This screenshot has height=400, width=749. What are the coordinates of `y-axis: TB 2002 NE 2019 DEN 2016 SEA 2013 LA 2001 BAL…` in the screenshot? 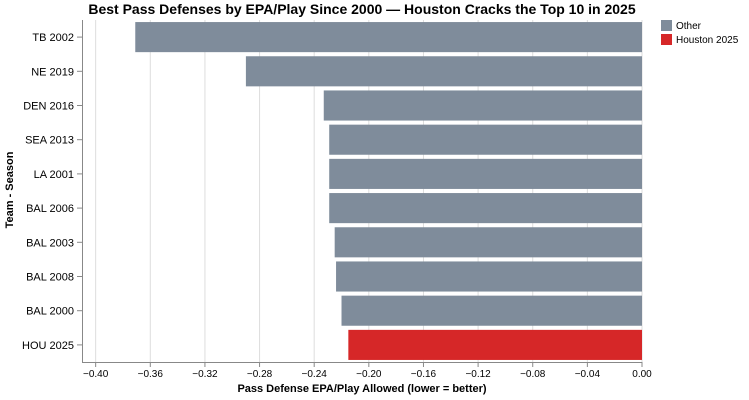 It's located at (52, 191).